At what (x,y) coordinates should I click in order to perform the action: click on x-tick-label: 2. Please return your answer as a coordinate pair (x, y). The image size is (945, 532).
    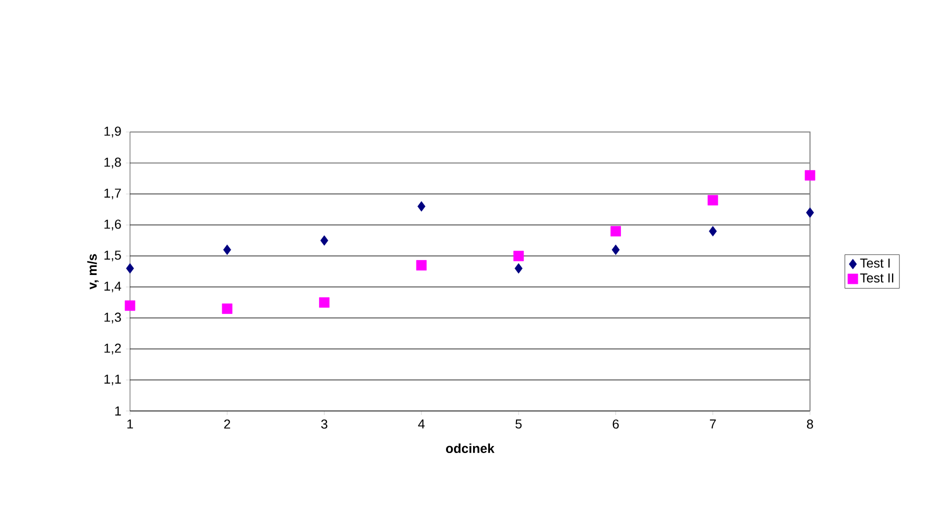
    Looking at the image, I should click on (227, 424).